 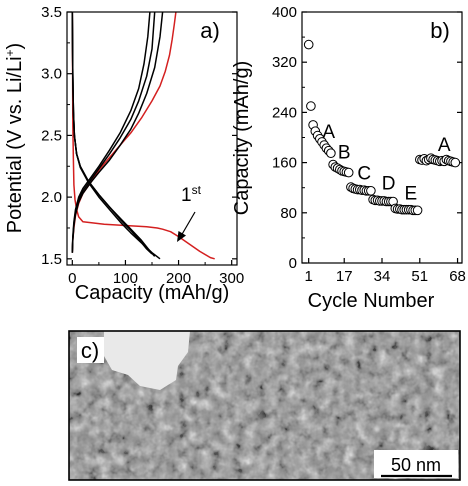 I want to click on a-y-tick-label-4: 3.5, so click(x=51, y=12).